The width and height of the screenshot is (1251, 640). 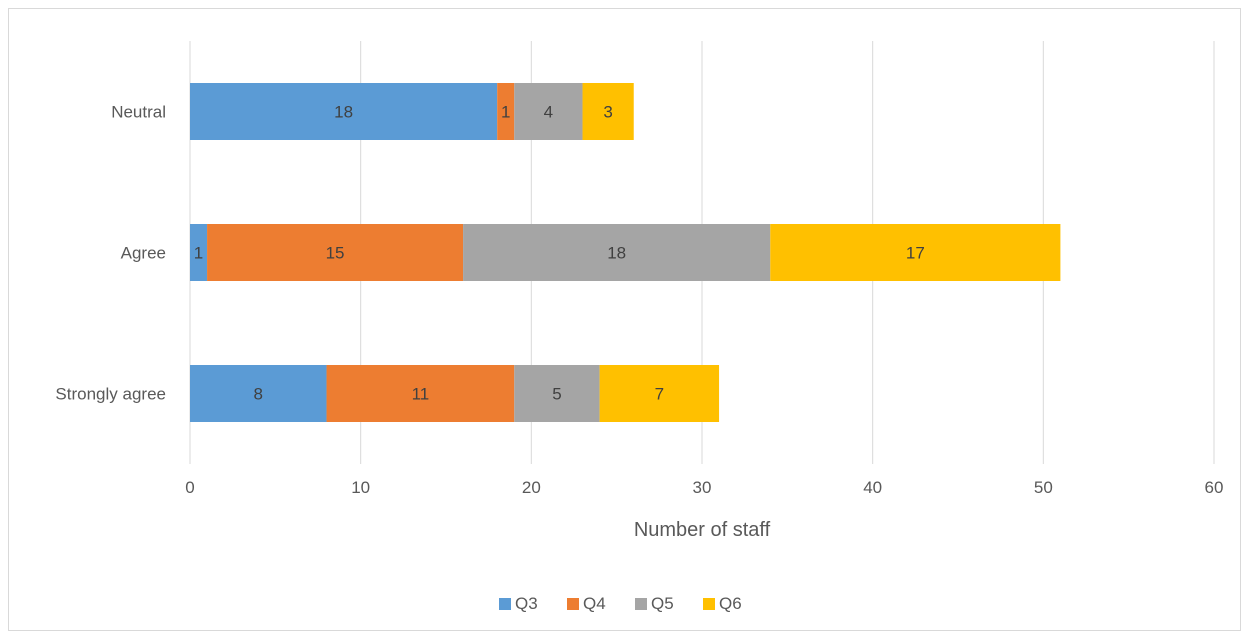 What do you see at coordinates (702, 530) in the screenshot?
I see `x-axis-title: Number of staff` at bounding box center [702, 530].